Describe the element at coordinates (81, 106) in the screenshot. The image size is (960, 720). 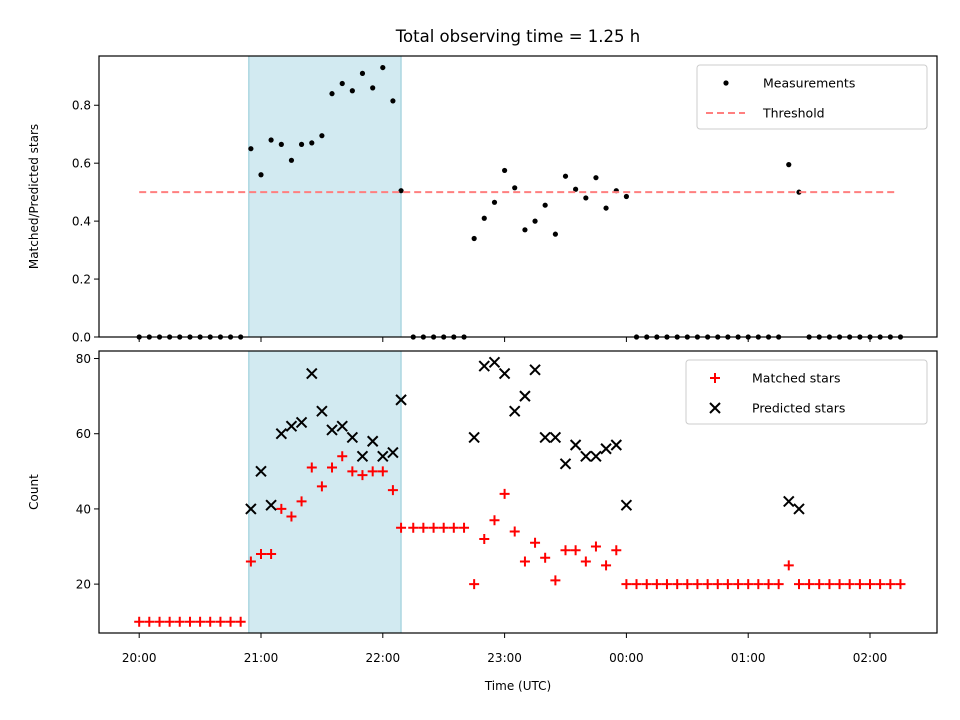
I see `y-tick-label: 0.8` at that location.